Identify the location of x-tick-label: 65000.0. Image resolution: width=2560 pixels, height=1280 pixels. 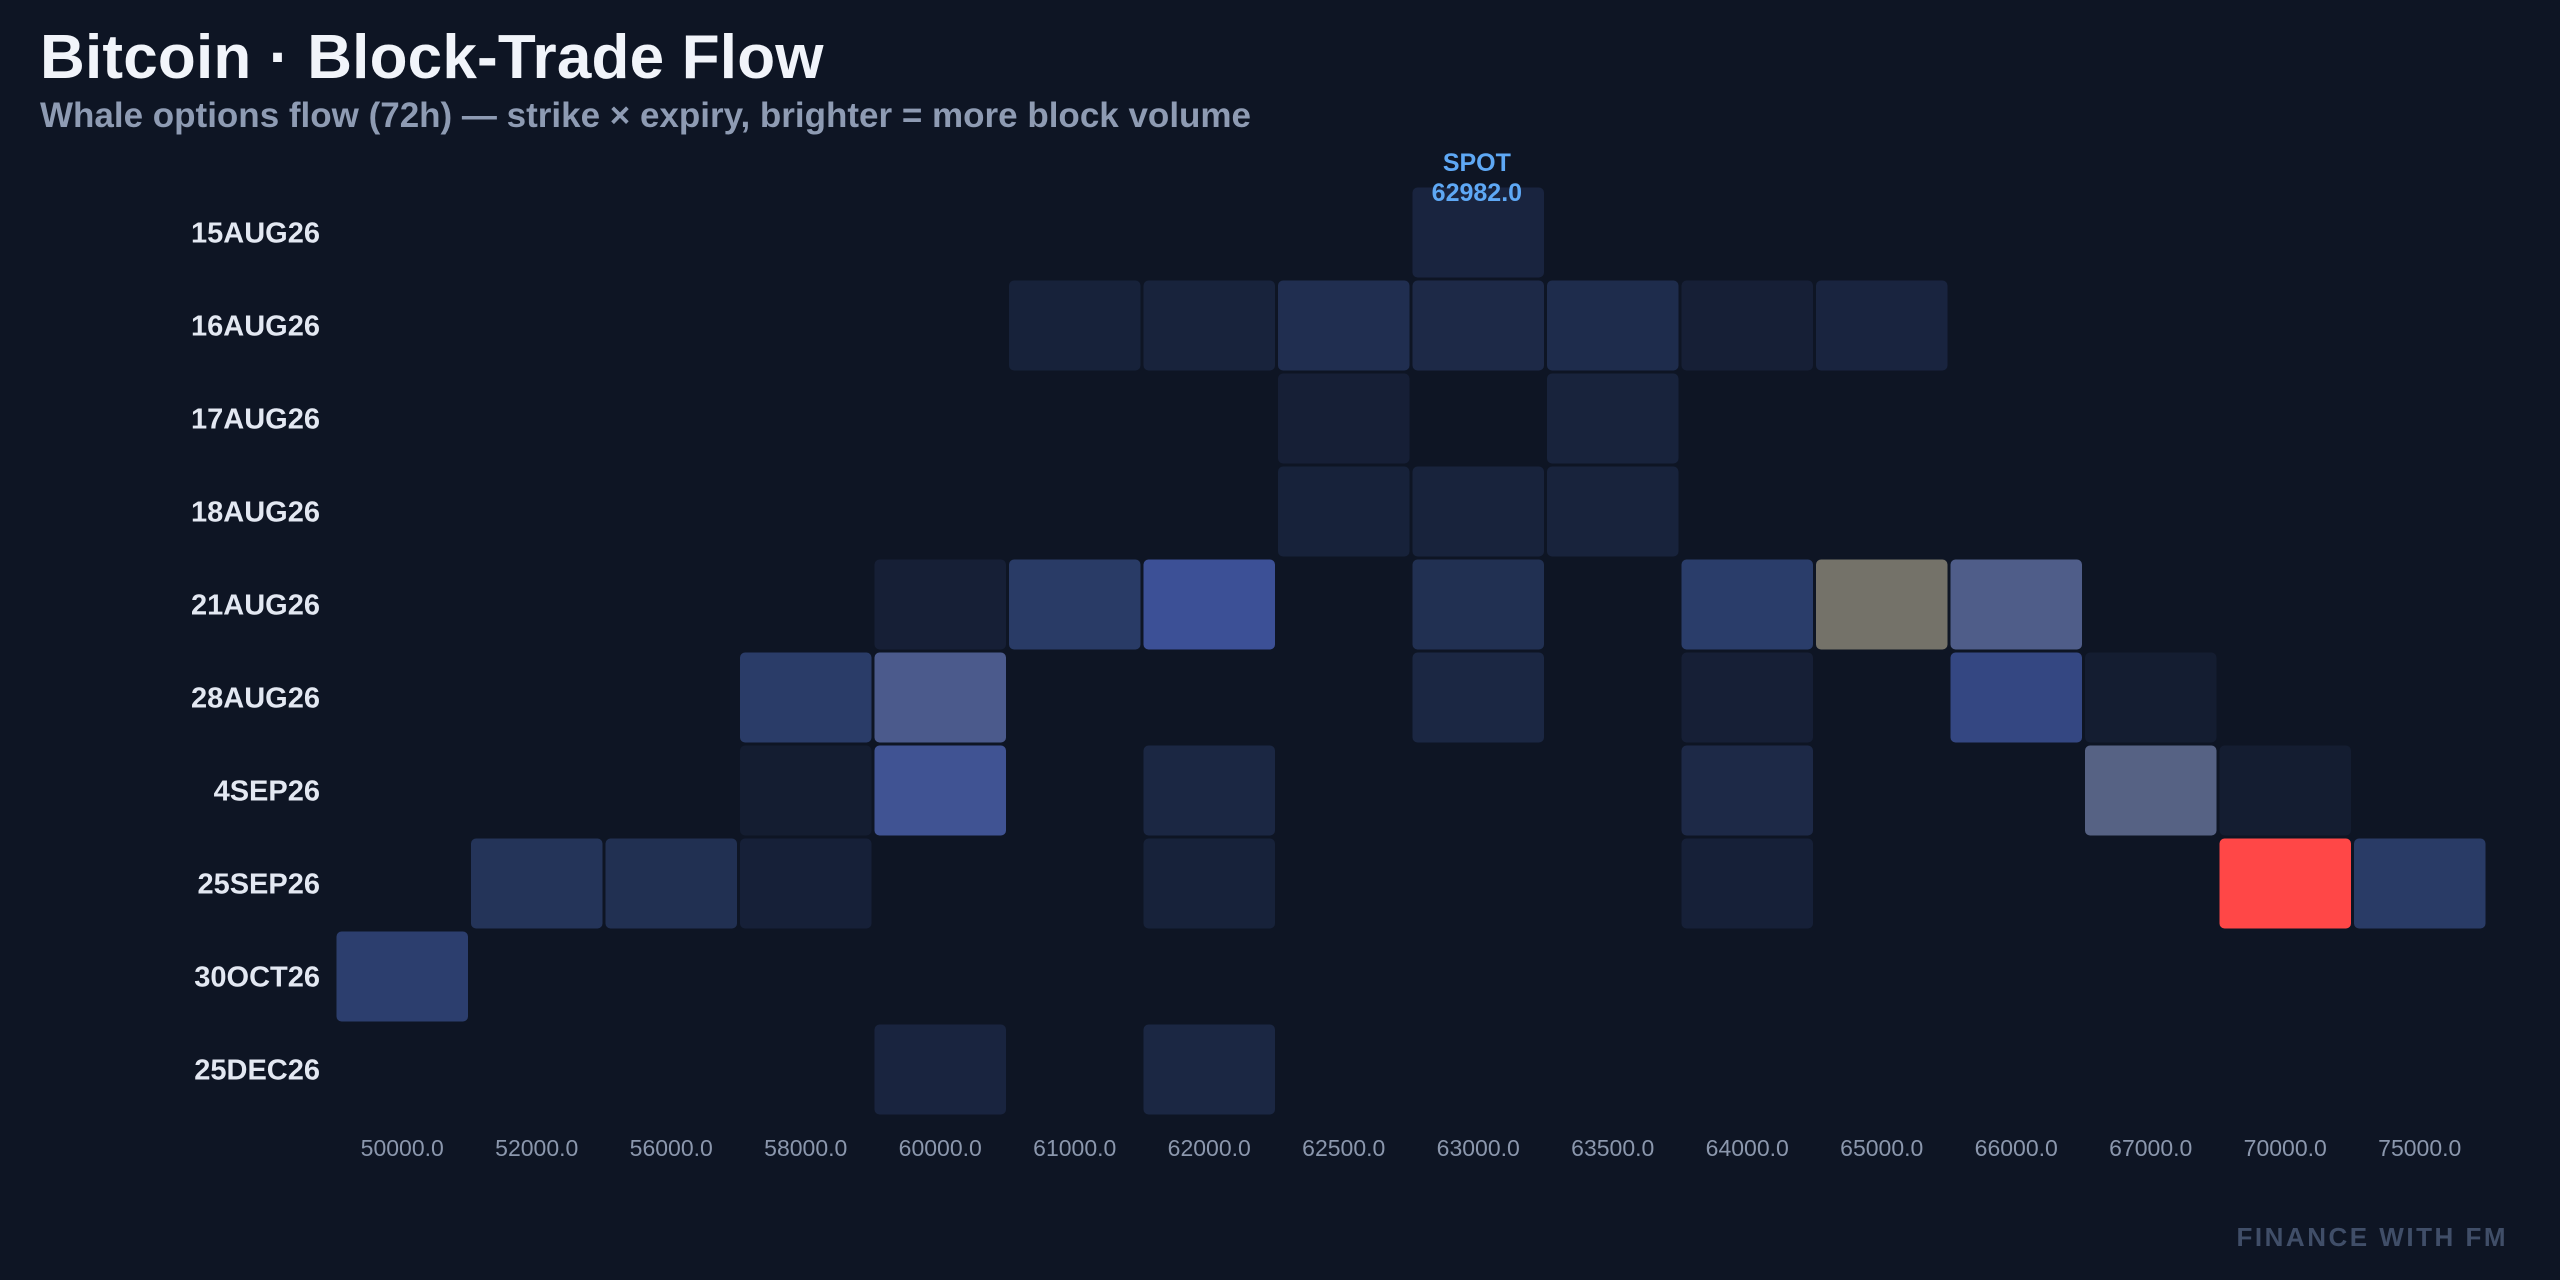
(1881, 1148).